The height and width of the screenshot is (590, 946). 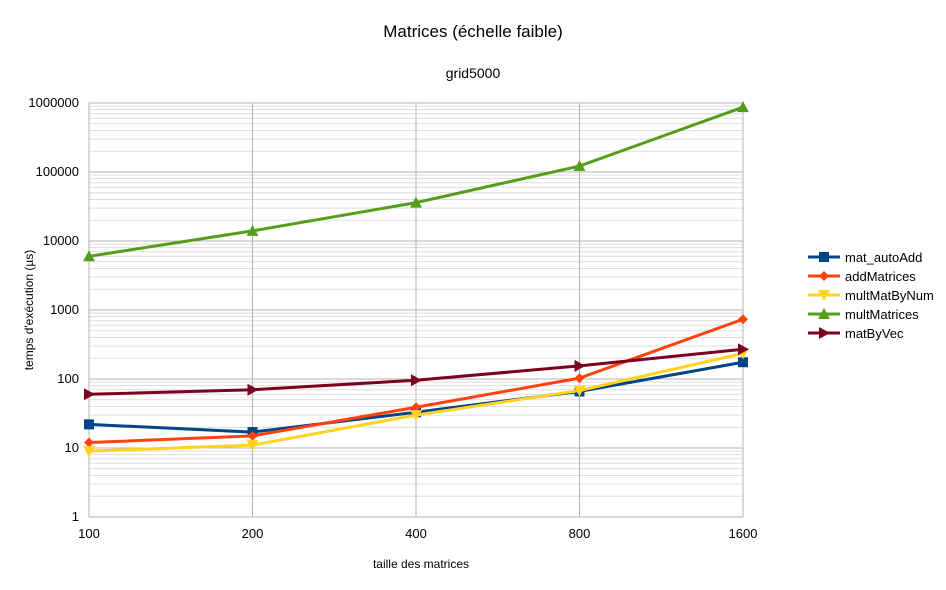 I want to click on legend-item: multMatByNum, so click(x=871, y=295).